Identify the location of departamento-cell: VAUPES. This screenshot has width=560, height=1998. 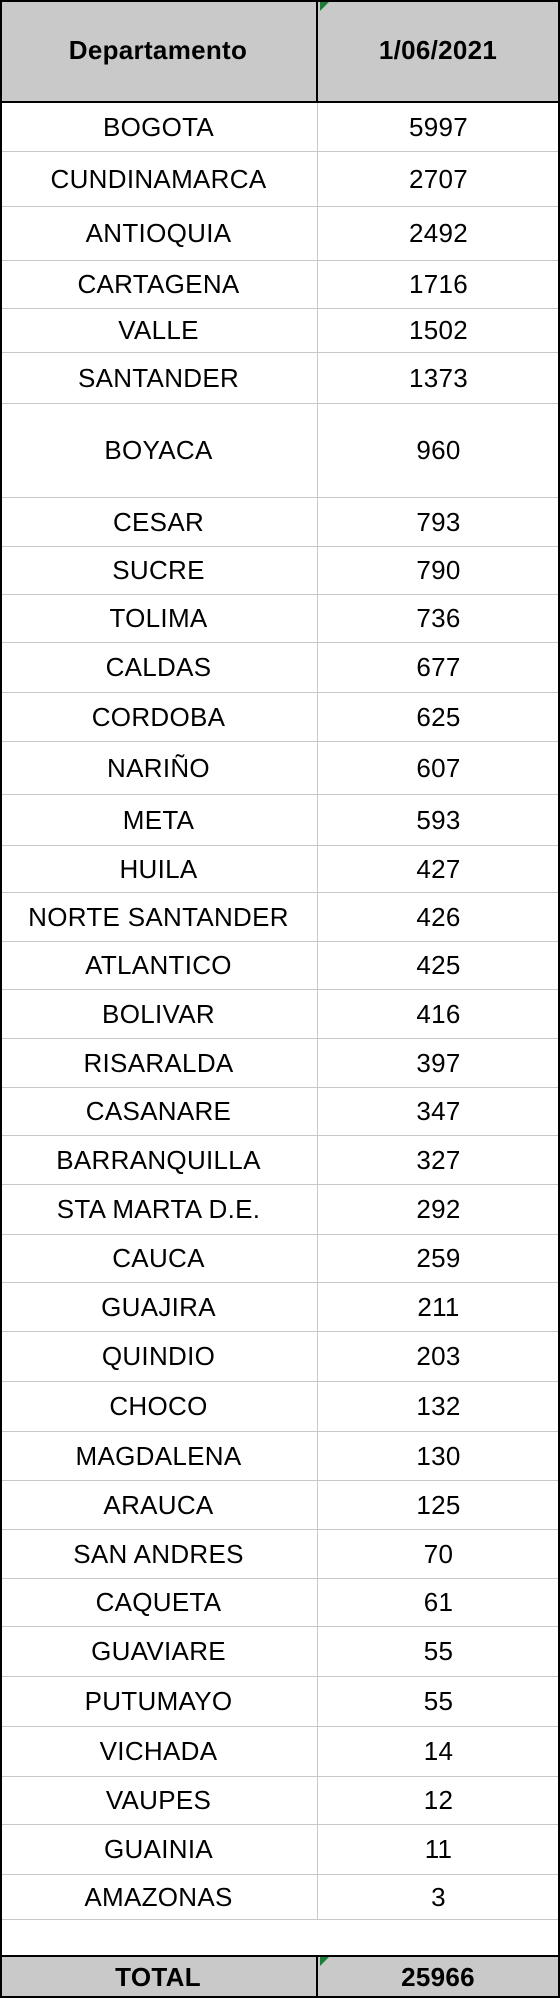
(159, 1801).